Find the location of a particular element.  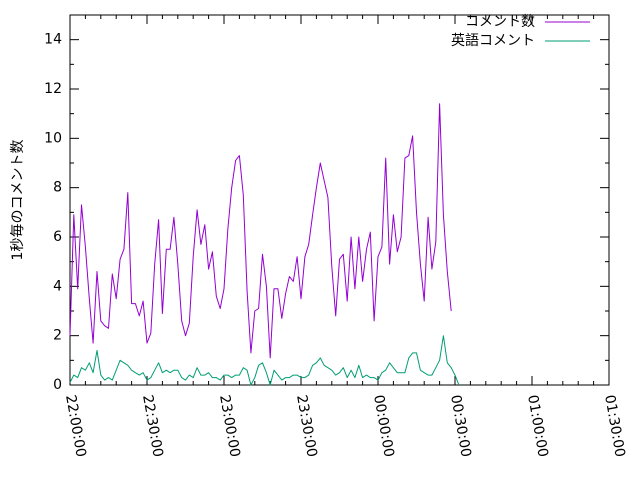

y-tick-label: 2 is located at coordinates (57, 336).